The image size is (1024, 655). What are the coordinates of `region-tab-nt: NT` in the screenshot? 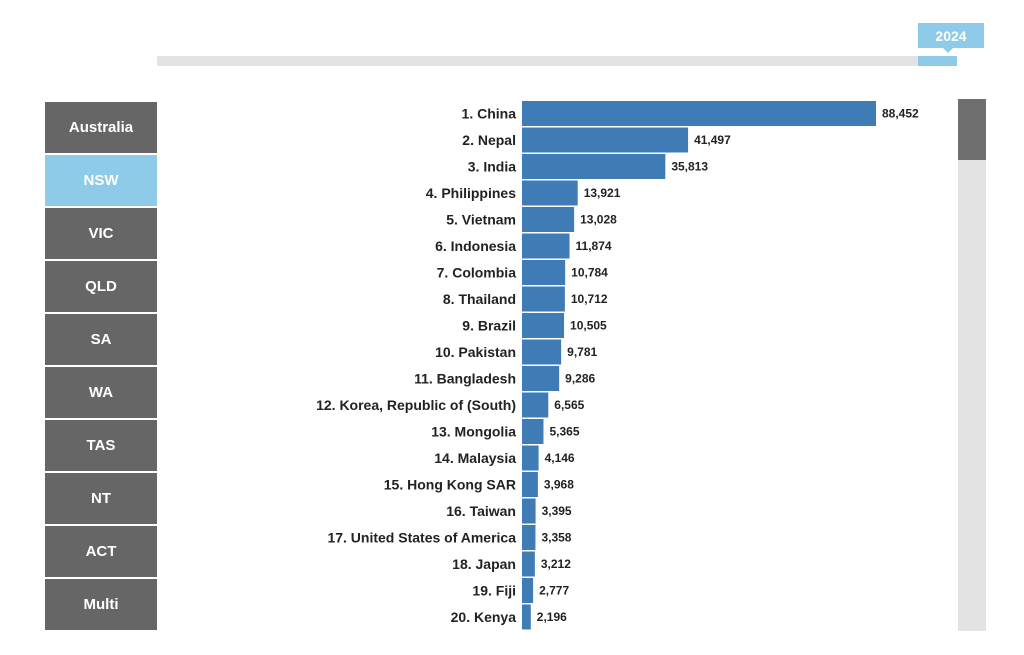 It's located at (101, 498).